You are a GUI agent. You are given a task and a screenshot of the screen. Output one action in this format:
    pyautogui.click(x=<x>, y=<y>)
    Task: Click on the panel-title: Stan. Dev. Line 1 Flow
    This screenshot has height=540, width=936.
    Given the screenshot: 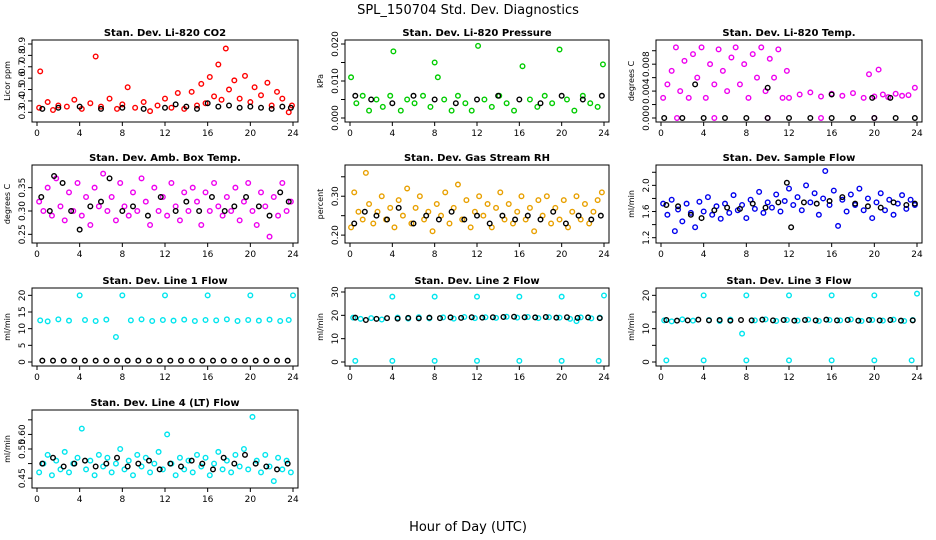 What is the action you would take?
    pyautogui.click(x=164, y=281)
    